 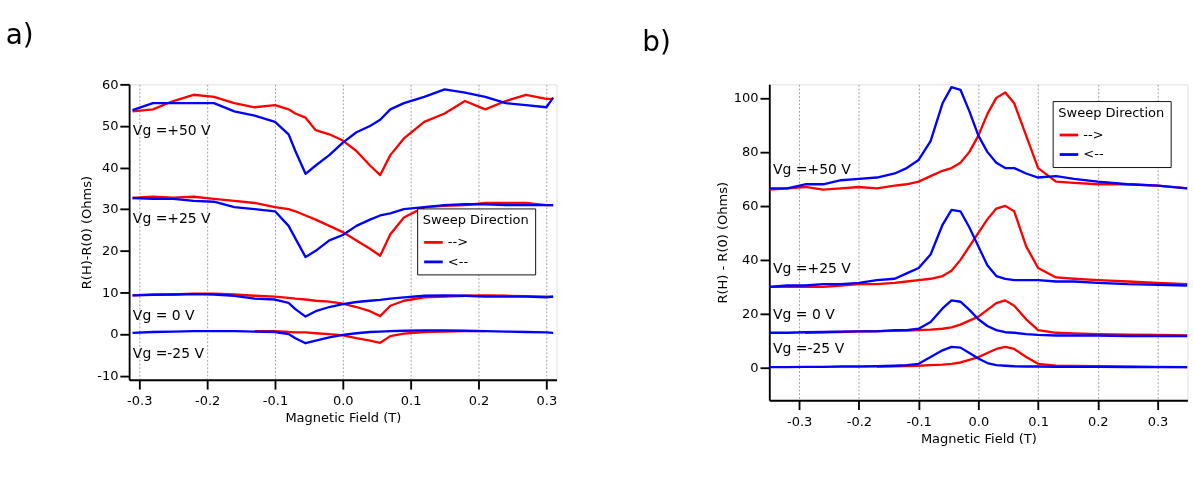 I want to click on y-tick-label: 30, so click(x=110, y=209).